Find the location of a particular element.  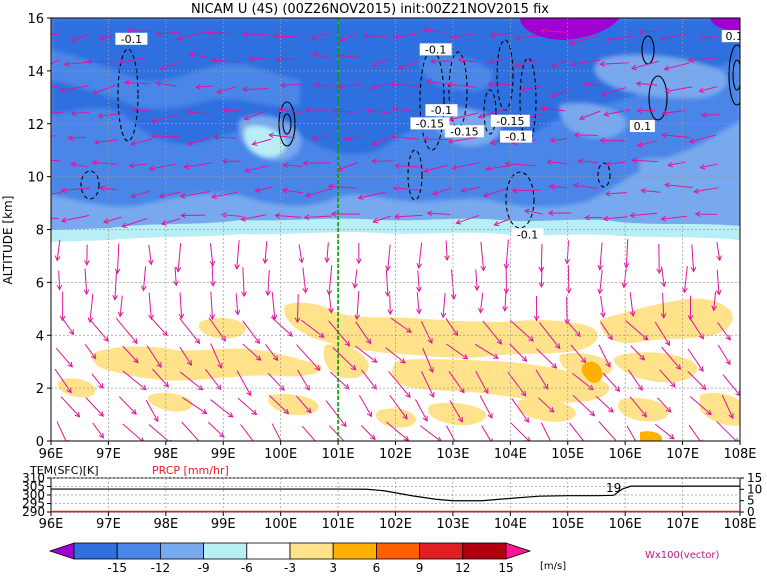

left-tick-label: 310 is located at coordinates (33, 478).